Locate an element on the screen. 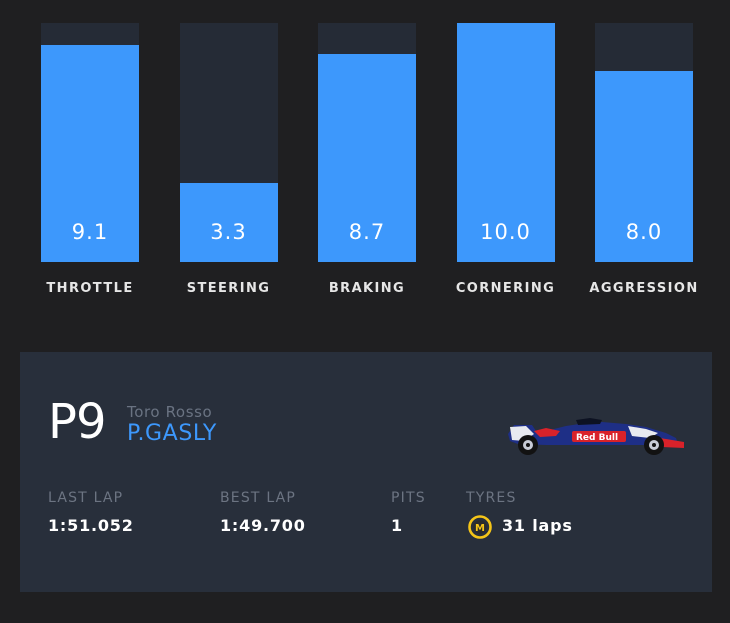  bar-track: 9.1 is located at coordinates (90, 142).